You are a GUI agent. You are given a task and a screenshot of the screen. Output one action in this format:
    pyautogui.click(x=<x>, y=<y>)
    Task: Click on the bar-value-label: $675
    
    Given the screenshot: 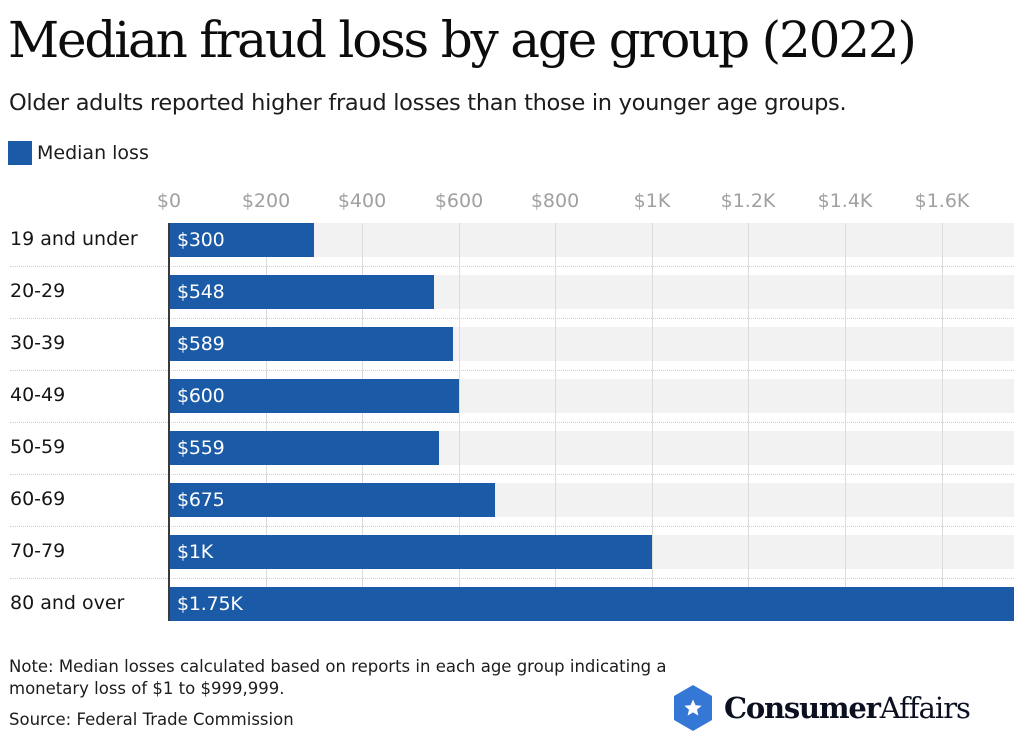 What is the action you would take?
    pyautogui.click(x=201, y=500)
    